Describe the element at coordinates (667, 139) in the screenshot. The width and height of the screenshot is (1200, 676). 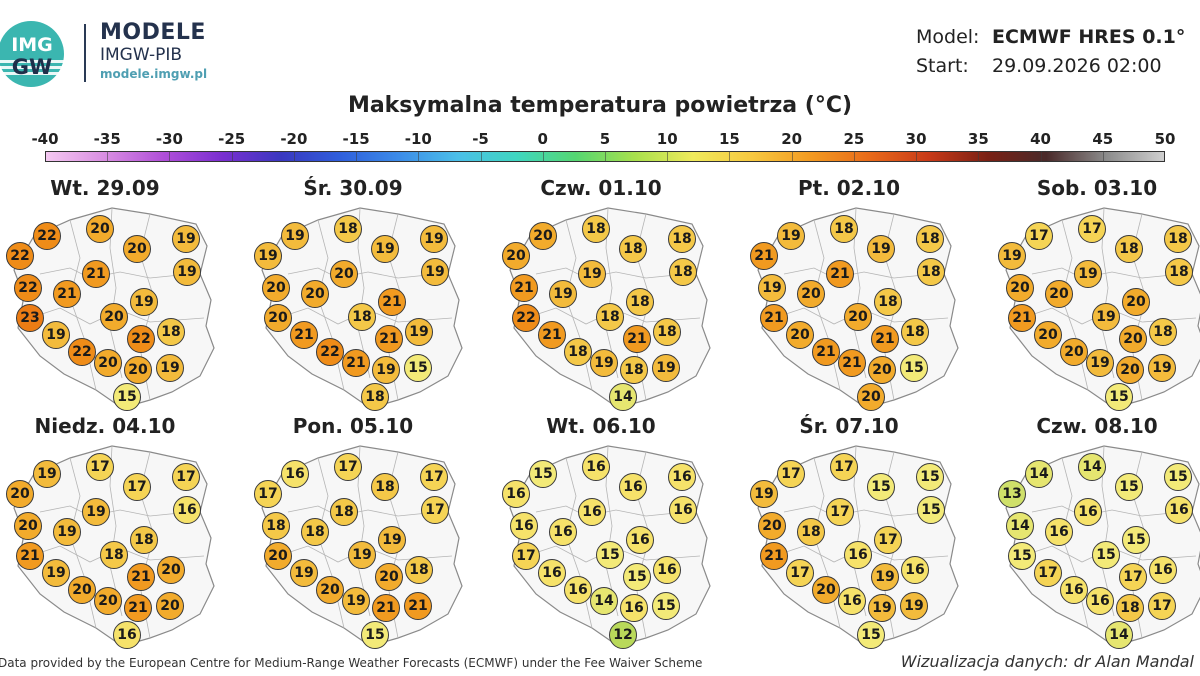
I see `colorbar-tick-label: 10` at that location.